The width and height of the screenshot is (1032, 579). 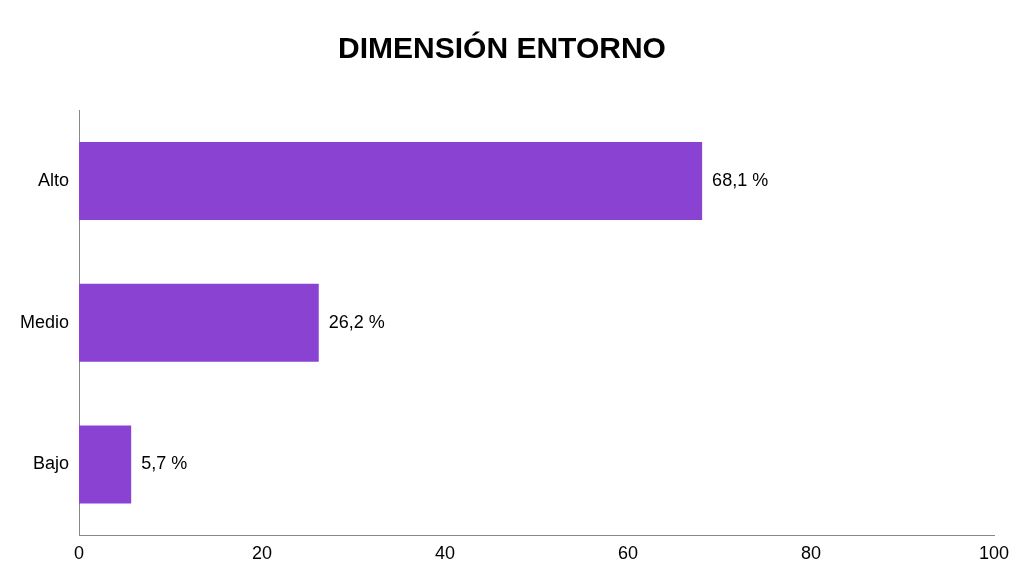 I want to click on data-label: 26,2 %, so click(x=356, y=321).